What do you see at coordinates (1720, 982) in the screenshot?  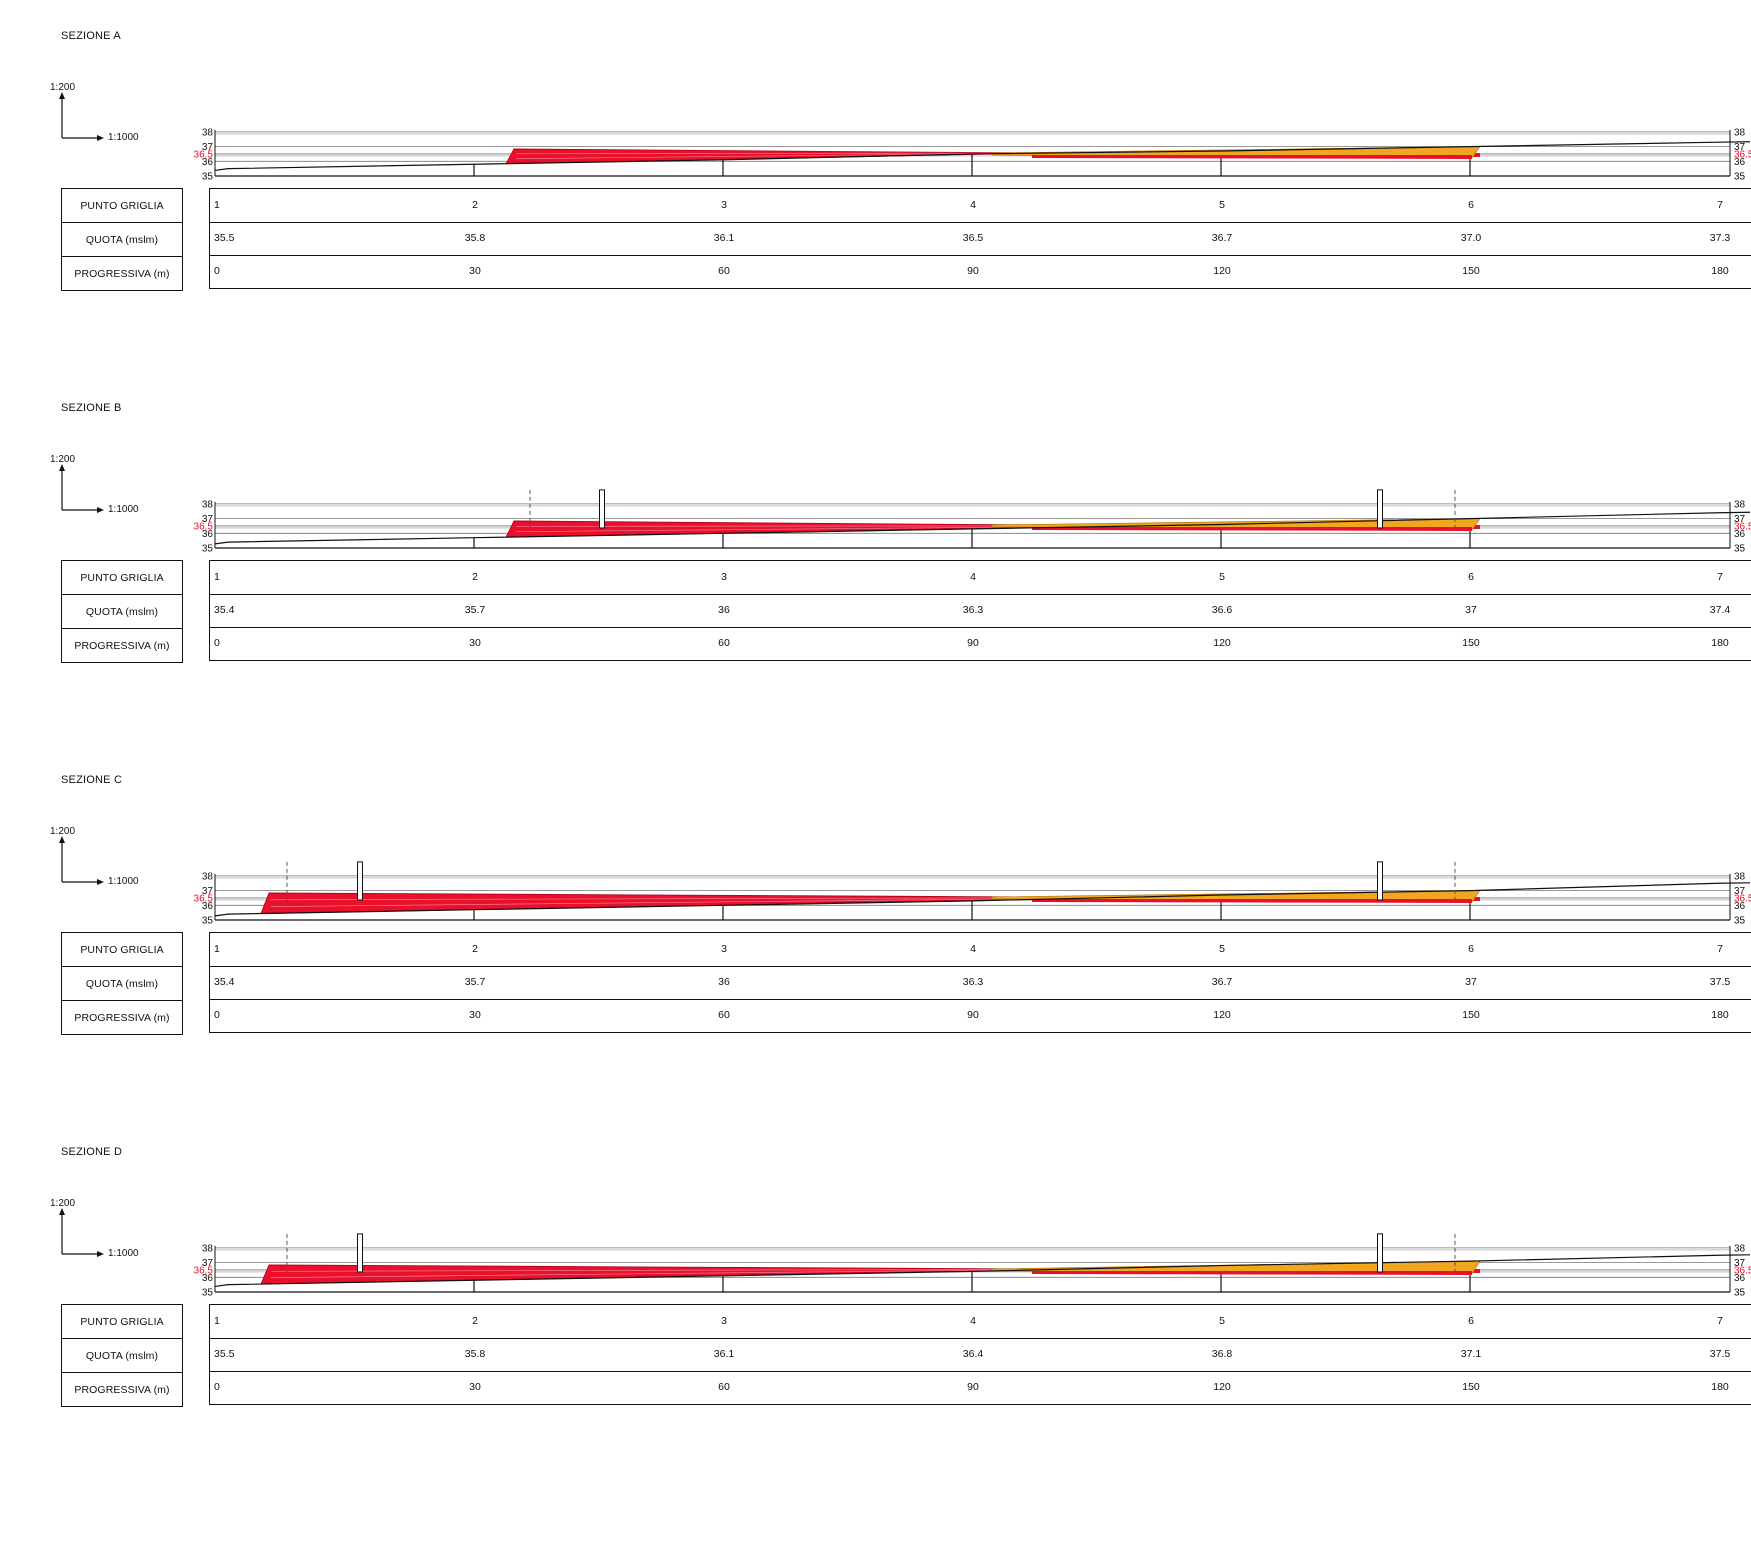 I see `table-cell: 37.5` at bounding box center [1720, 982].